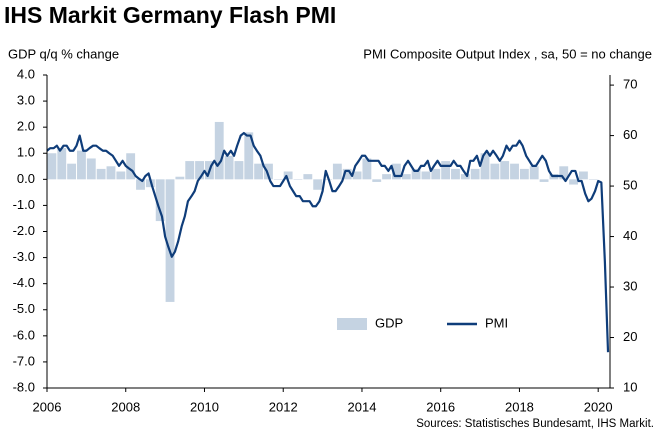  I want to click on x-tick-label: 2006, so click(47, 406).